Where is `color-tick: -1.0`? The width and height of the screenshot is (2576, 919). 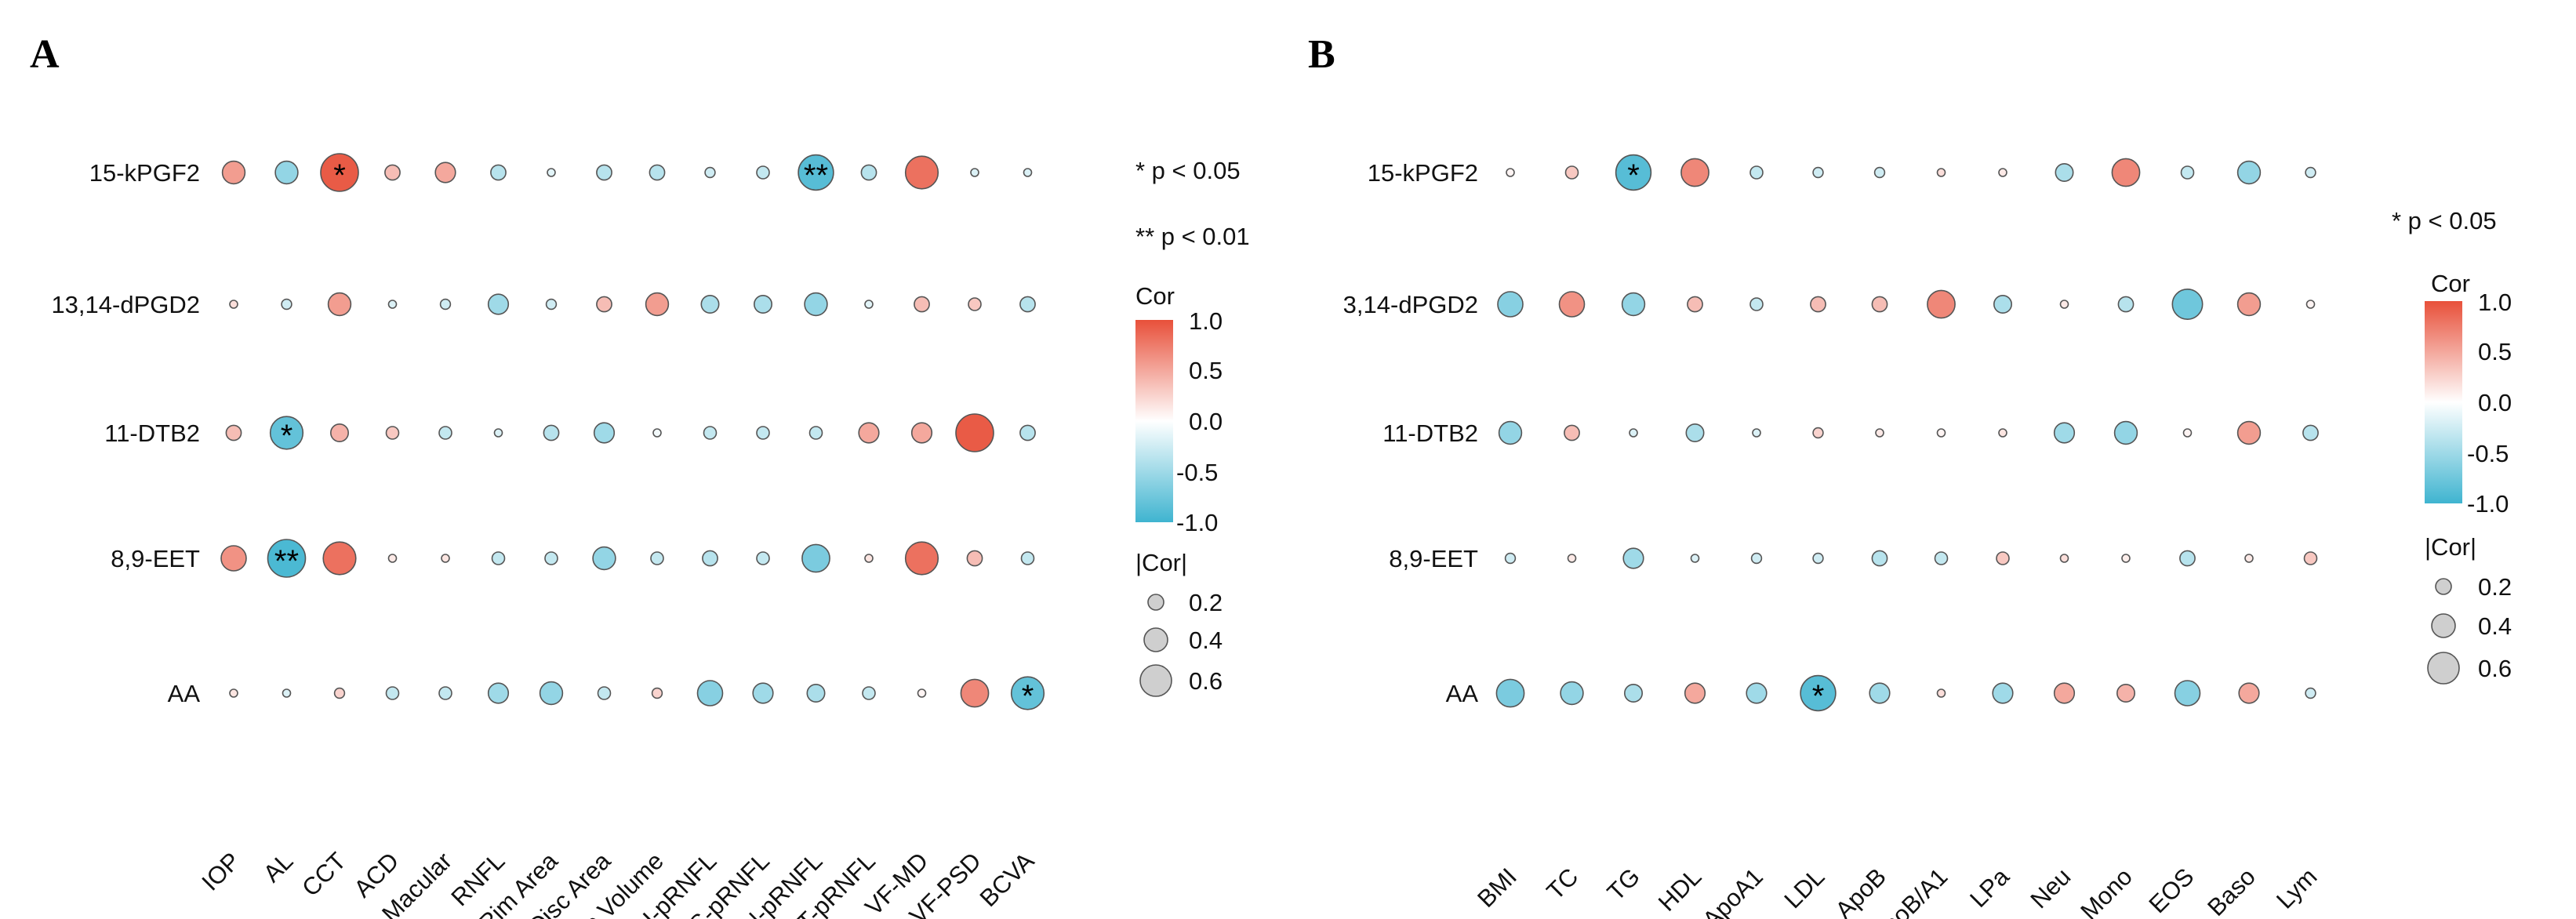 color-tick: -1.0 is located at coordinates (1197, 522).